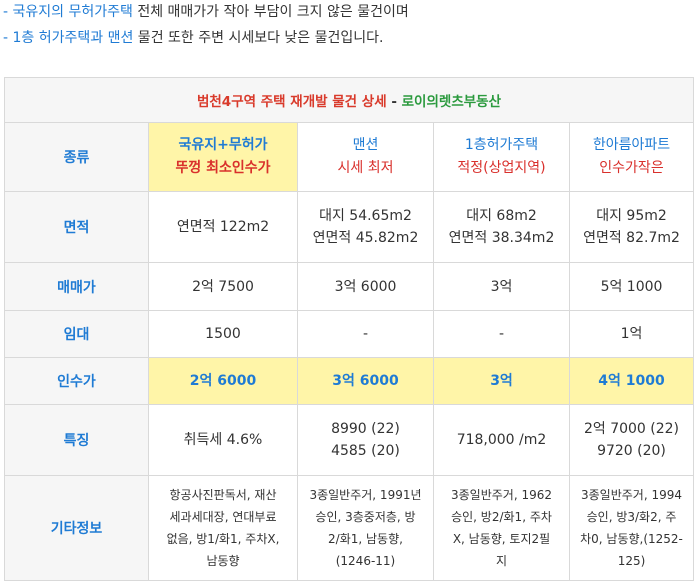 This screenshot has width=697, height=581. What do you see at coordinates (365, 334) in the screenshot?
I see `lease-cell-2: -` at bounding box center [365, 334].